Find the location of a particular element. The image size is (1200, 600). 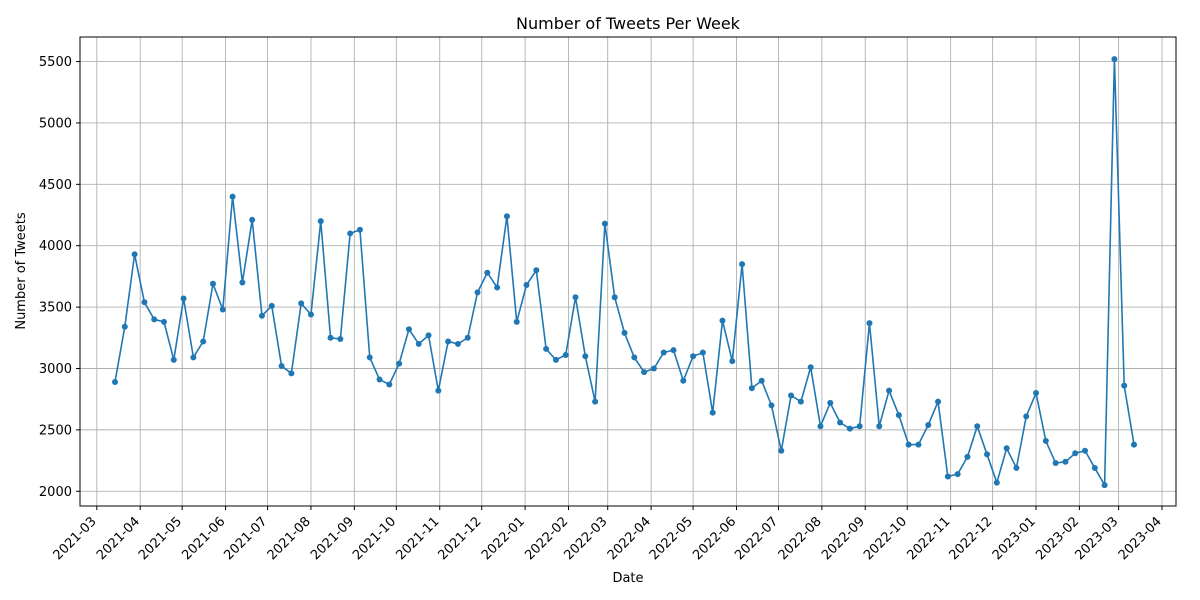

x-tick-label: 2021-08 is located at coordinates (289, 538).